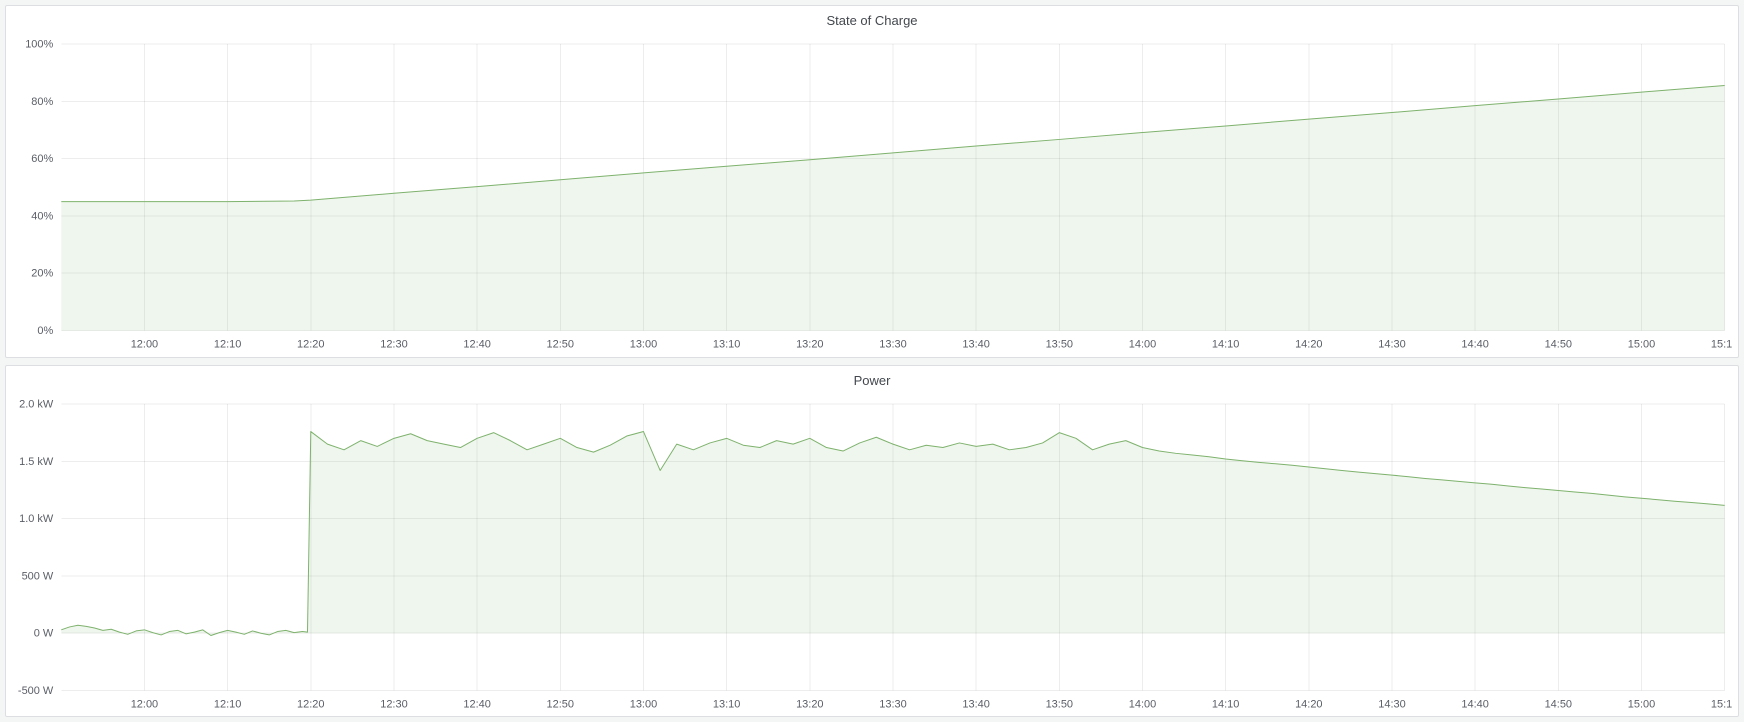 The width and height of the screenshot is (1744, 722). What do you see at coordinates (42, 274) in the screenshot?
I see `y-tick-label: 20%` at bounding box center [42, 274].